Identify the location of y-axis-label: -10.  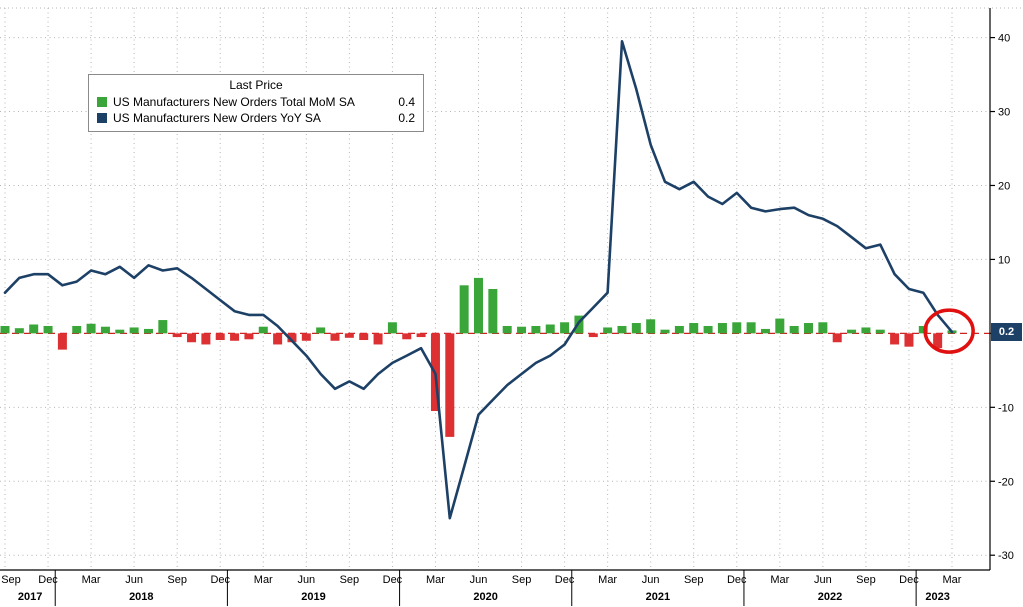
(1006, 408).